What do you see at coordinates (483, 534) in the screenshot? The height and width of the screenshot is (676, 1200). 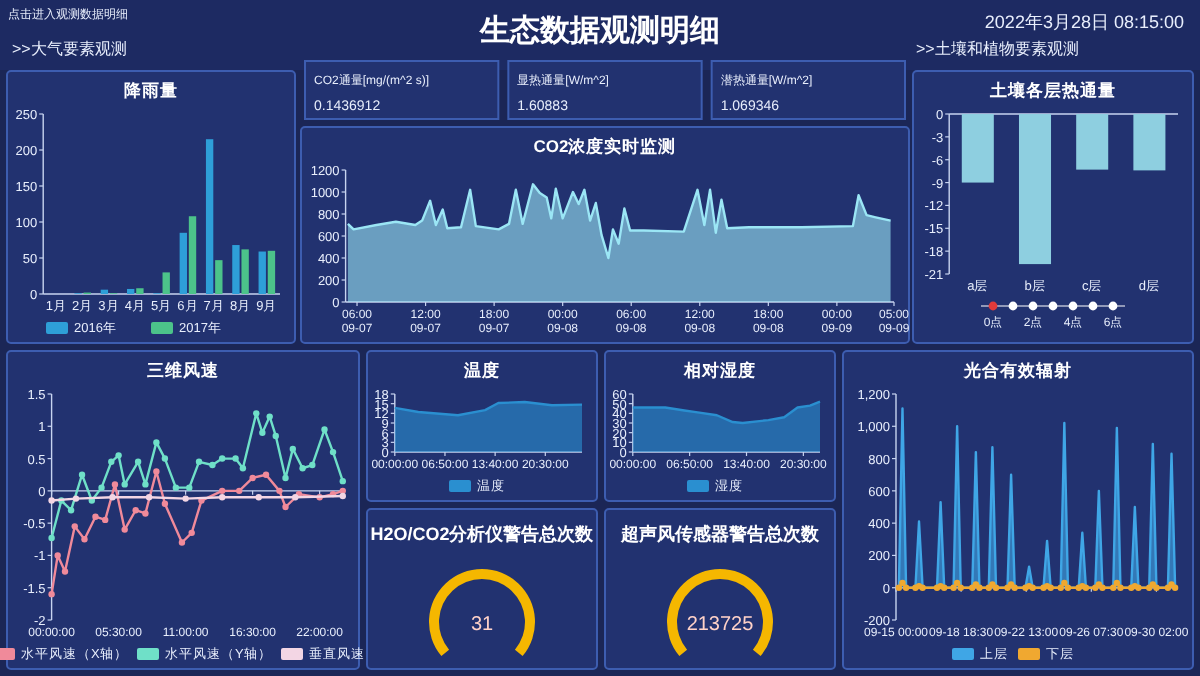 I see `text: H2O/CO2分析仪警告总次数` at bounding box center [483, 534].